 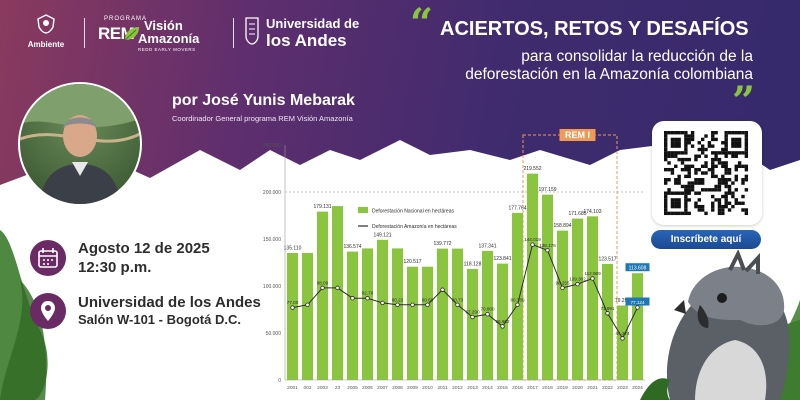 I want to click on speaker-portrait, so click(x=80, y=144).